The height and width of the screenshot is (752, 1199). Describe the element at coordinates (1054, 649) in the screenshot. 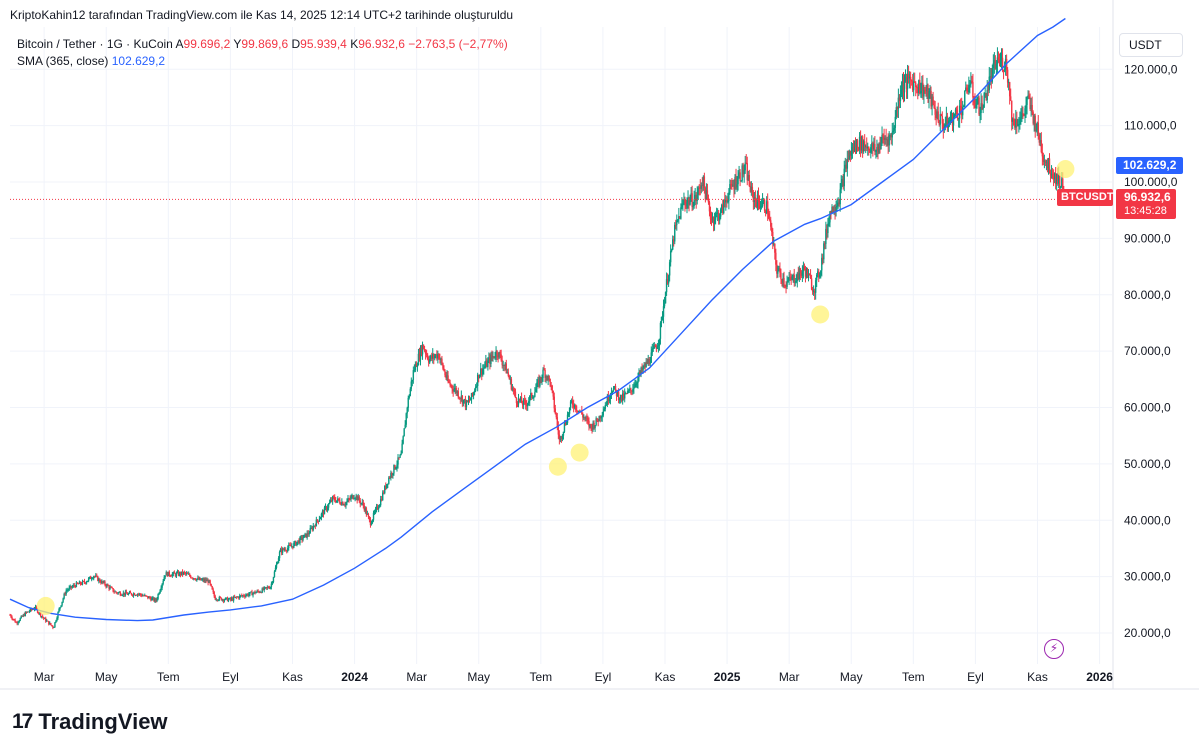

I see `lightning-icon: ⚡` at that location.